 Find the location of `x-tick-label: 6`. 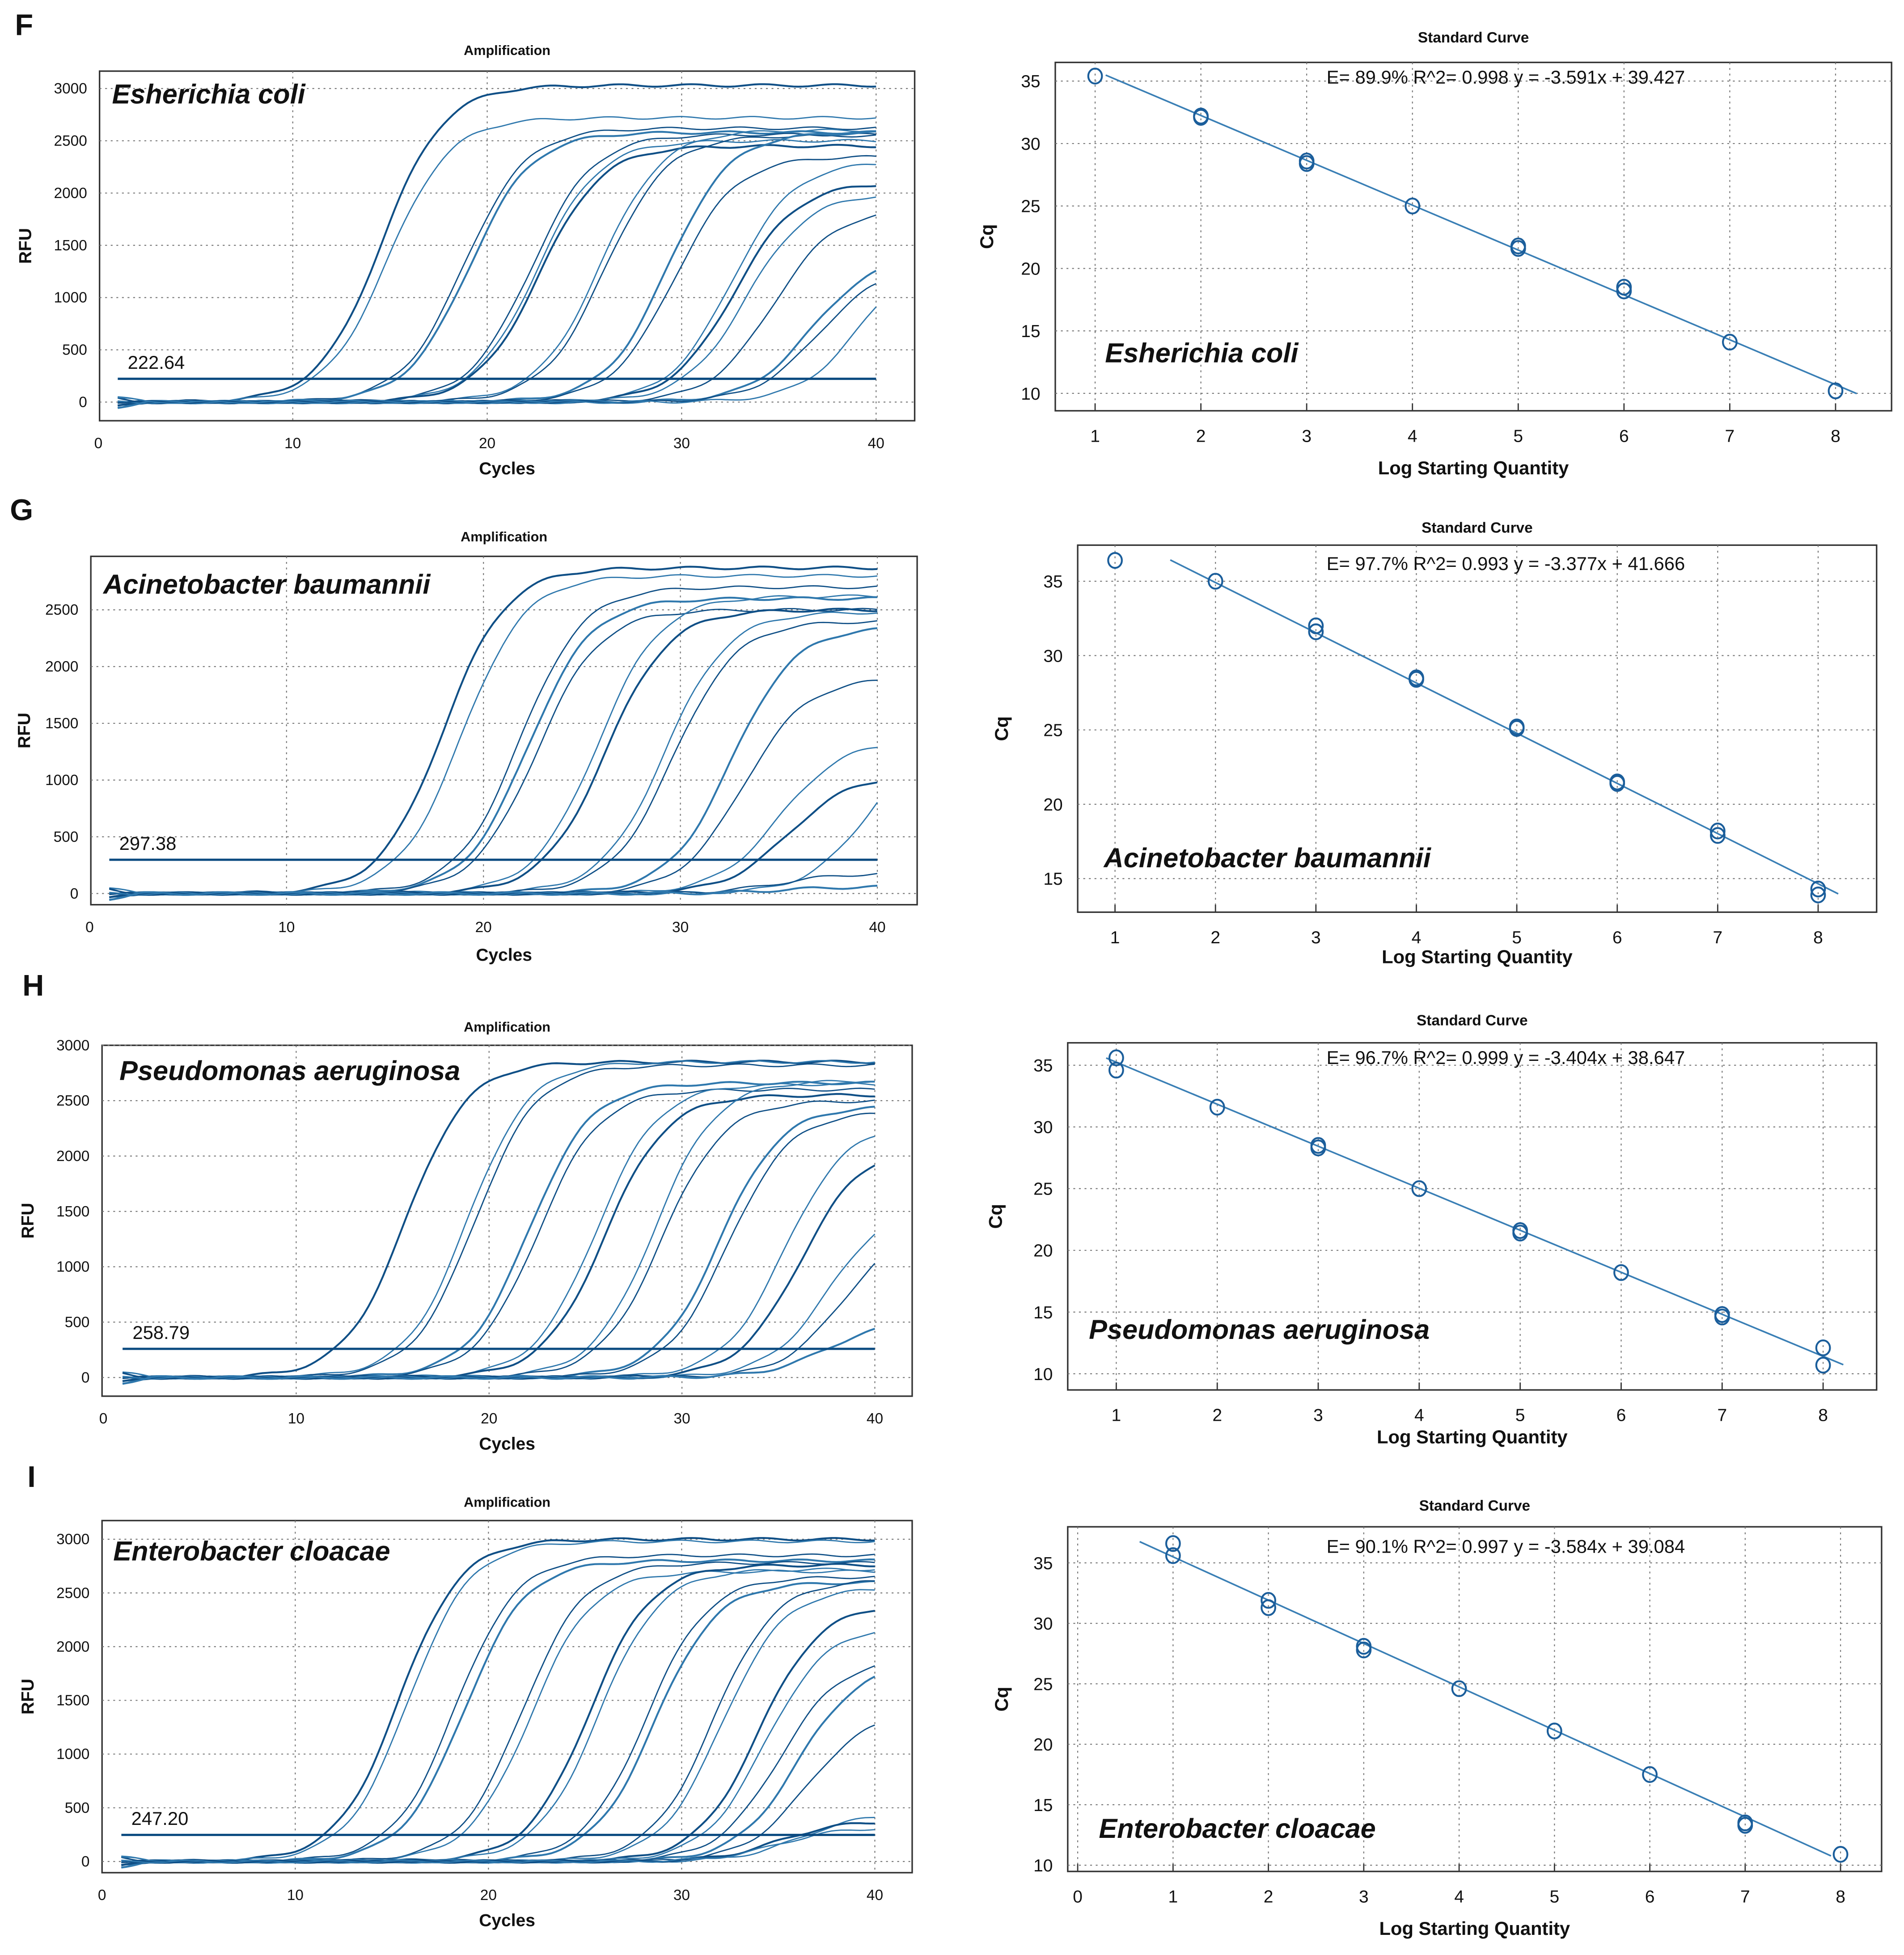

x-tick-label: 6 is located at coordinates (1624, 436).